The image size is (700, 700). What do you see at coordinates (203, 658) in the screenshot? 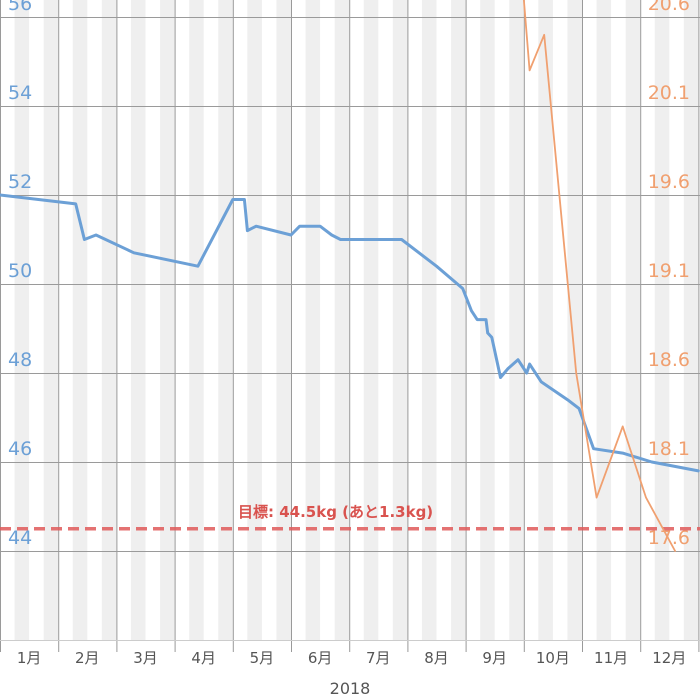
I see `x-tick-label: 4月` at bounding box center [203, 658].